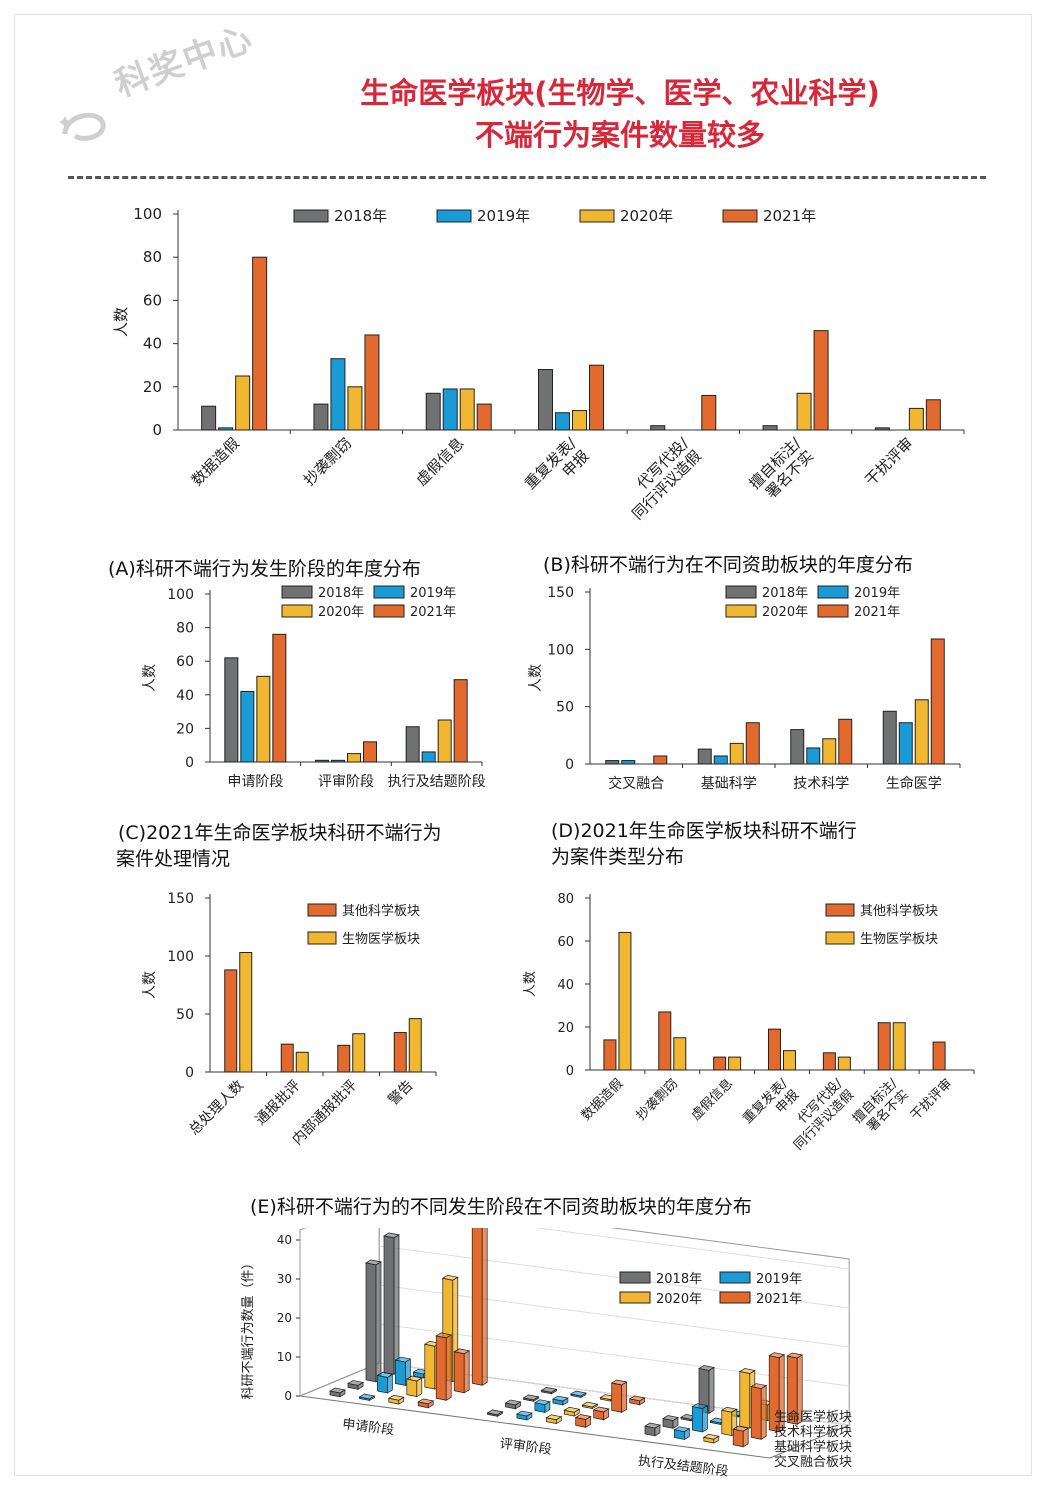 The width and height of the screenshot is (1044, 1486). I want to click on x-tick-label: 警告, so click(400, 1093).